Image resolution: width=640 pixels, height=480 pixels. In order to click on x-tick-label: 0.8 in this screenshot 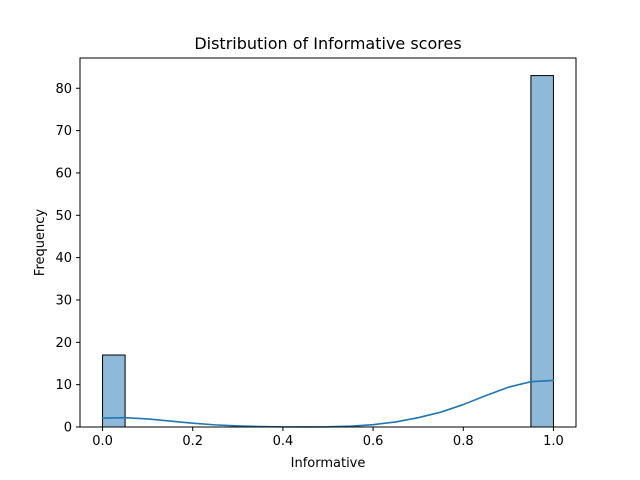, I will do `click(463, 441)`.